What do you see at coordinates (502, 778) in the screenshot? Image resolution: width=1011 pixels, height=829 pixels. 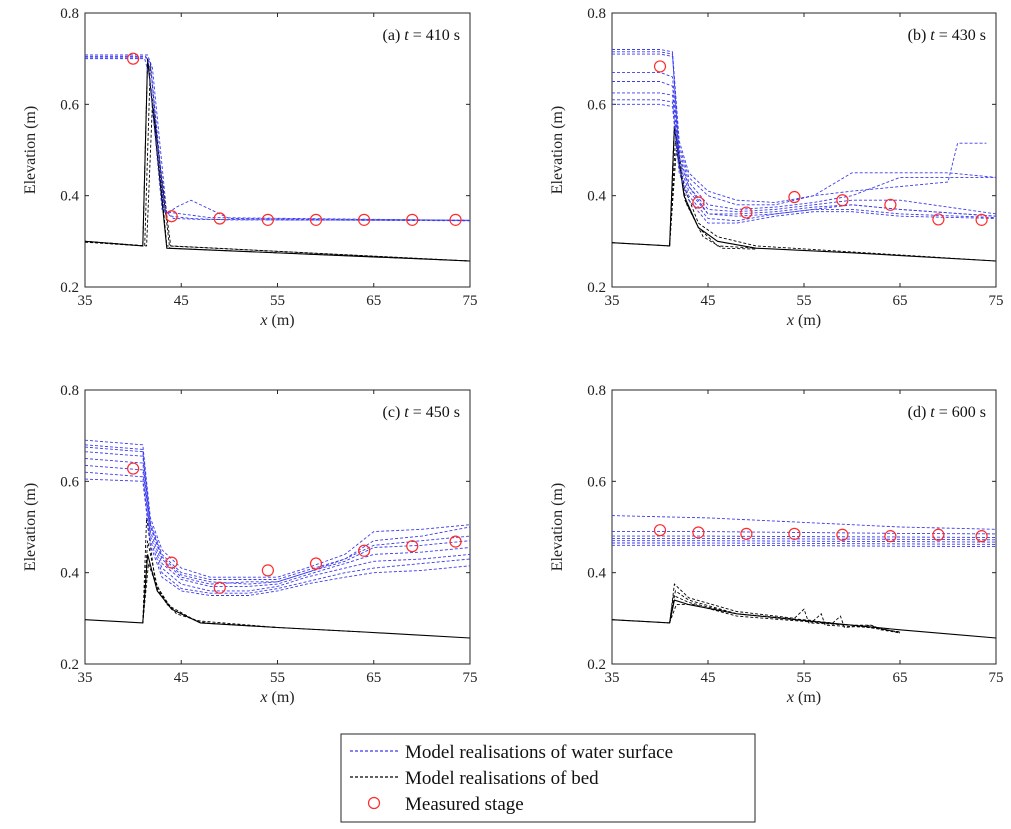 I see `legend-bed-label: Model realisations of bed` at bounding box center [502, 778].